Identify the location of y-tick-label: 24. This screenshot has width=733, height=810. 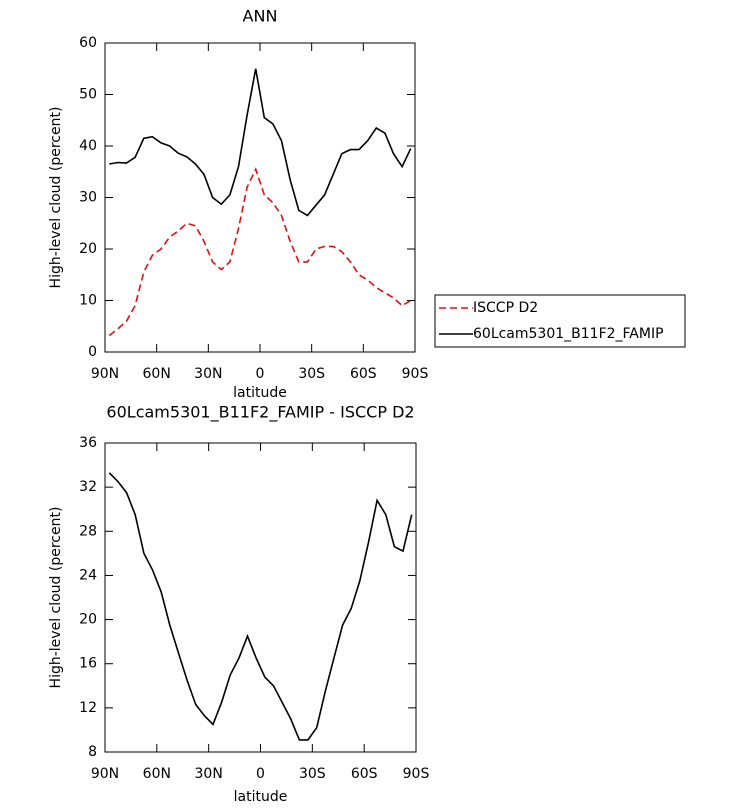
(88, 575).